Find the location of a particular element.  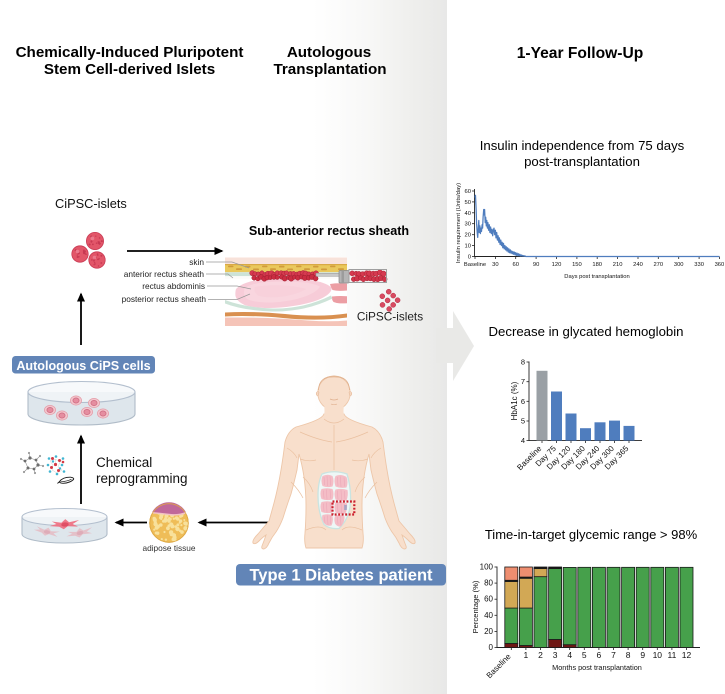

svg-text:Insulin requirement (Units/day: Insulin requirement (Units/day) is located at coordinates (459, 223).